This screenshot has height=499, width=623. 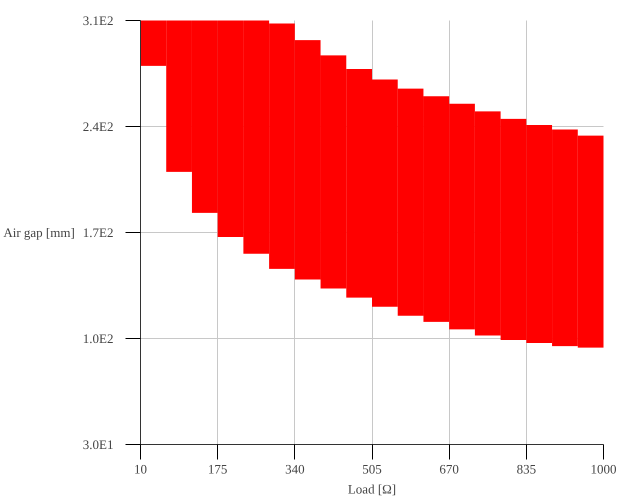 I want to click on x-tick-label: 835, so click(x=526, y=469).